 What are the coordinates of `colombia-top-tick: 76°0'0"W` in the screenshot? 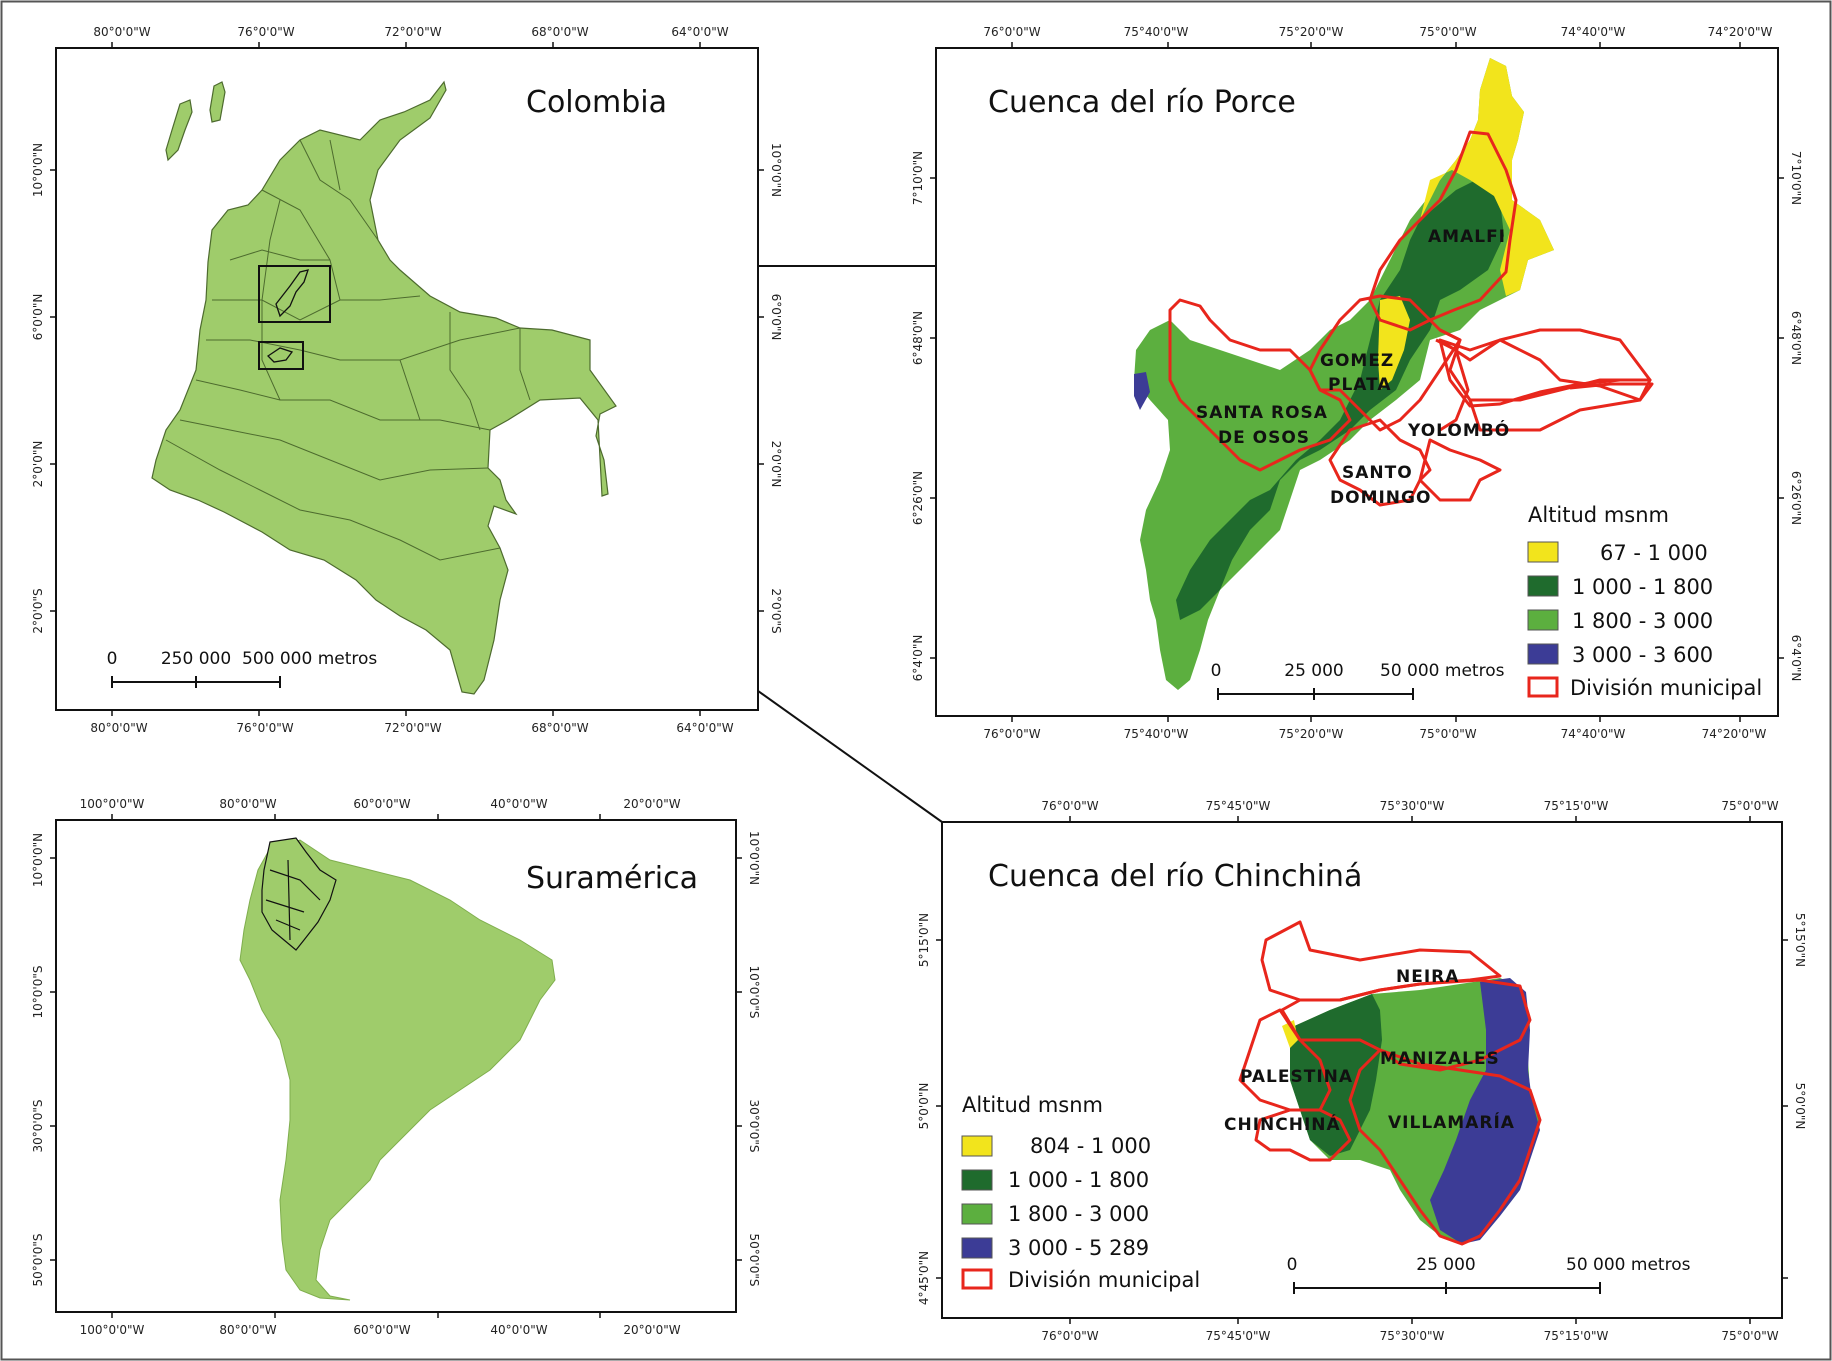 It's located at (265, 32).